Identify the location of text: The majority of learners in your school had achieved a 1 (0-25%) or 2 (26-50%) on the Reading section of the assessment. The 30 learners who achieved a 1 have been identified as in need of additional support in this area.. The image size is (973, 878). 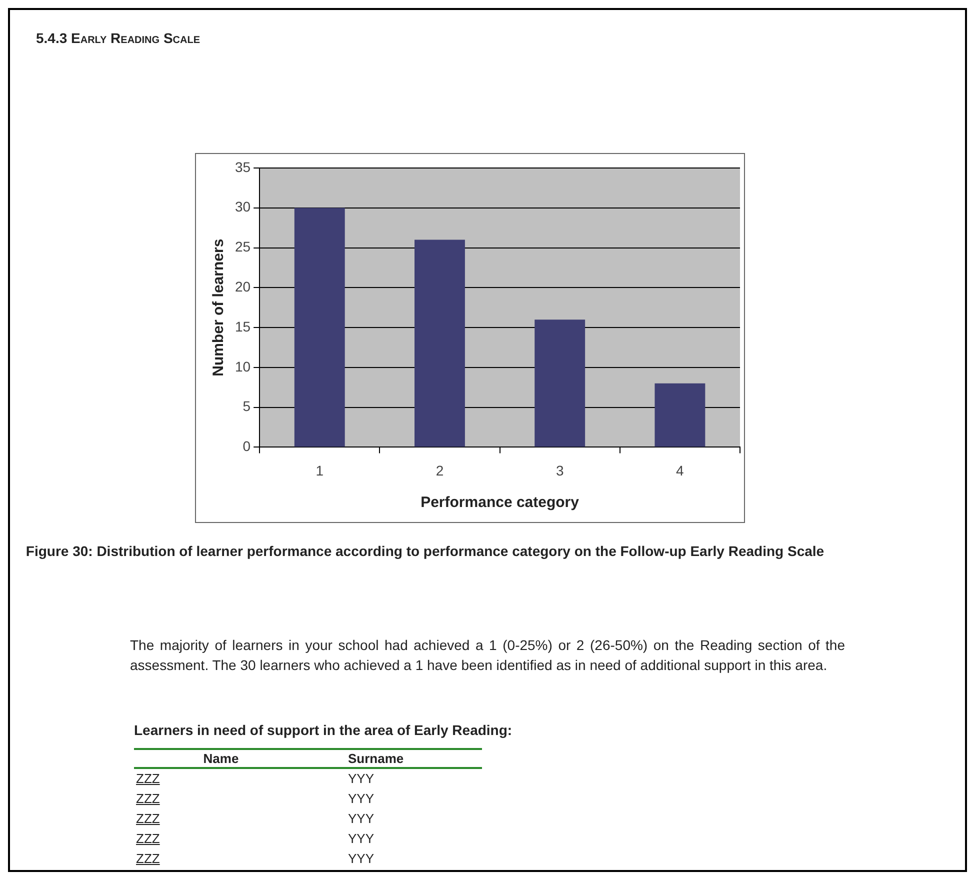
(487, 655).